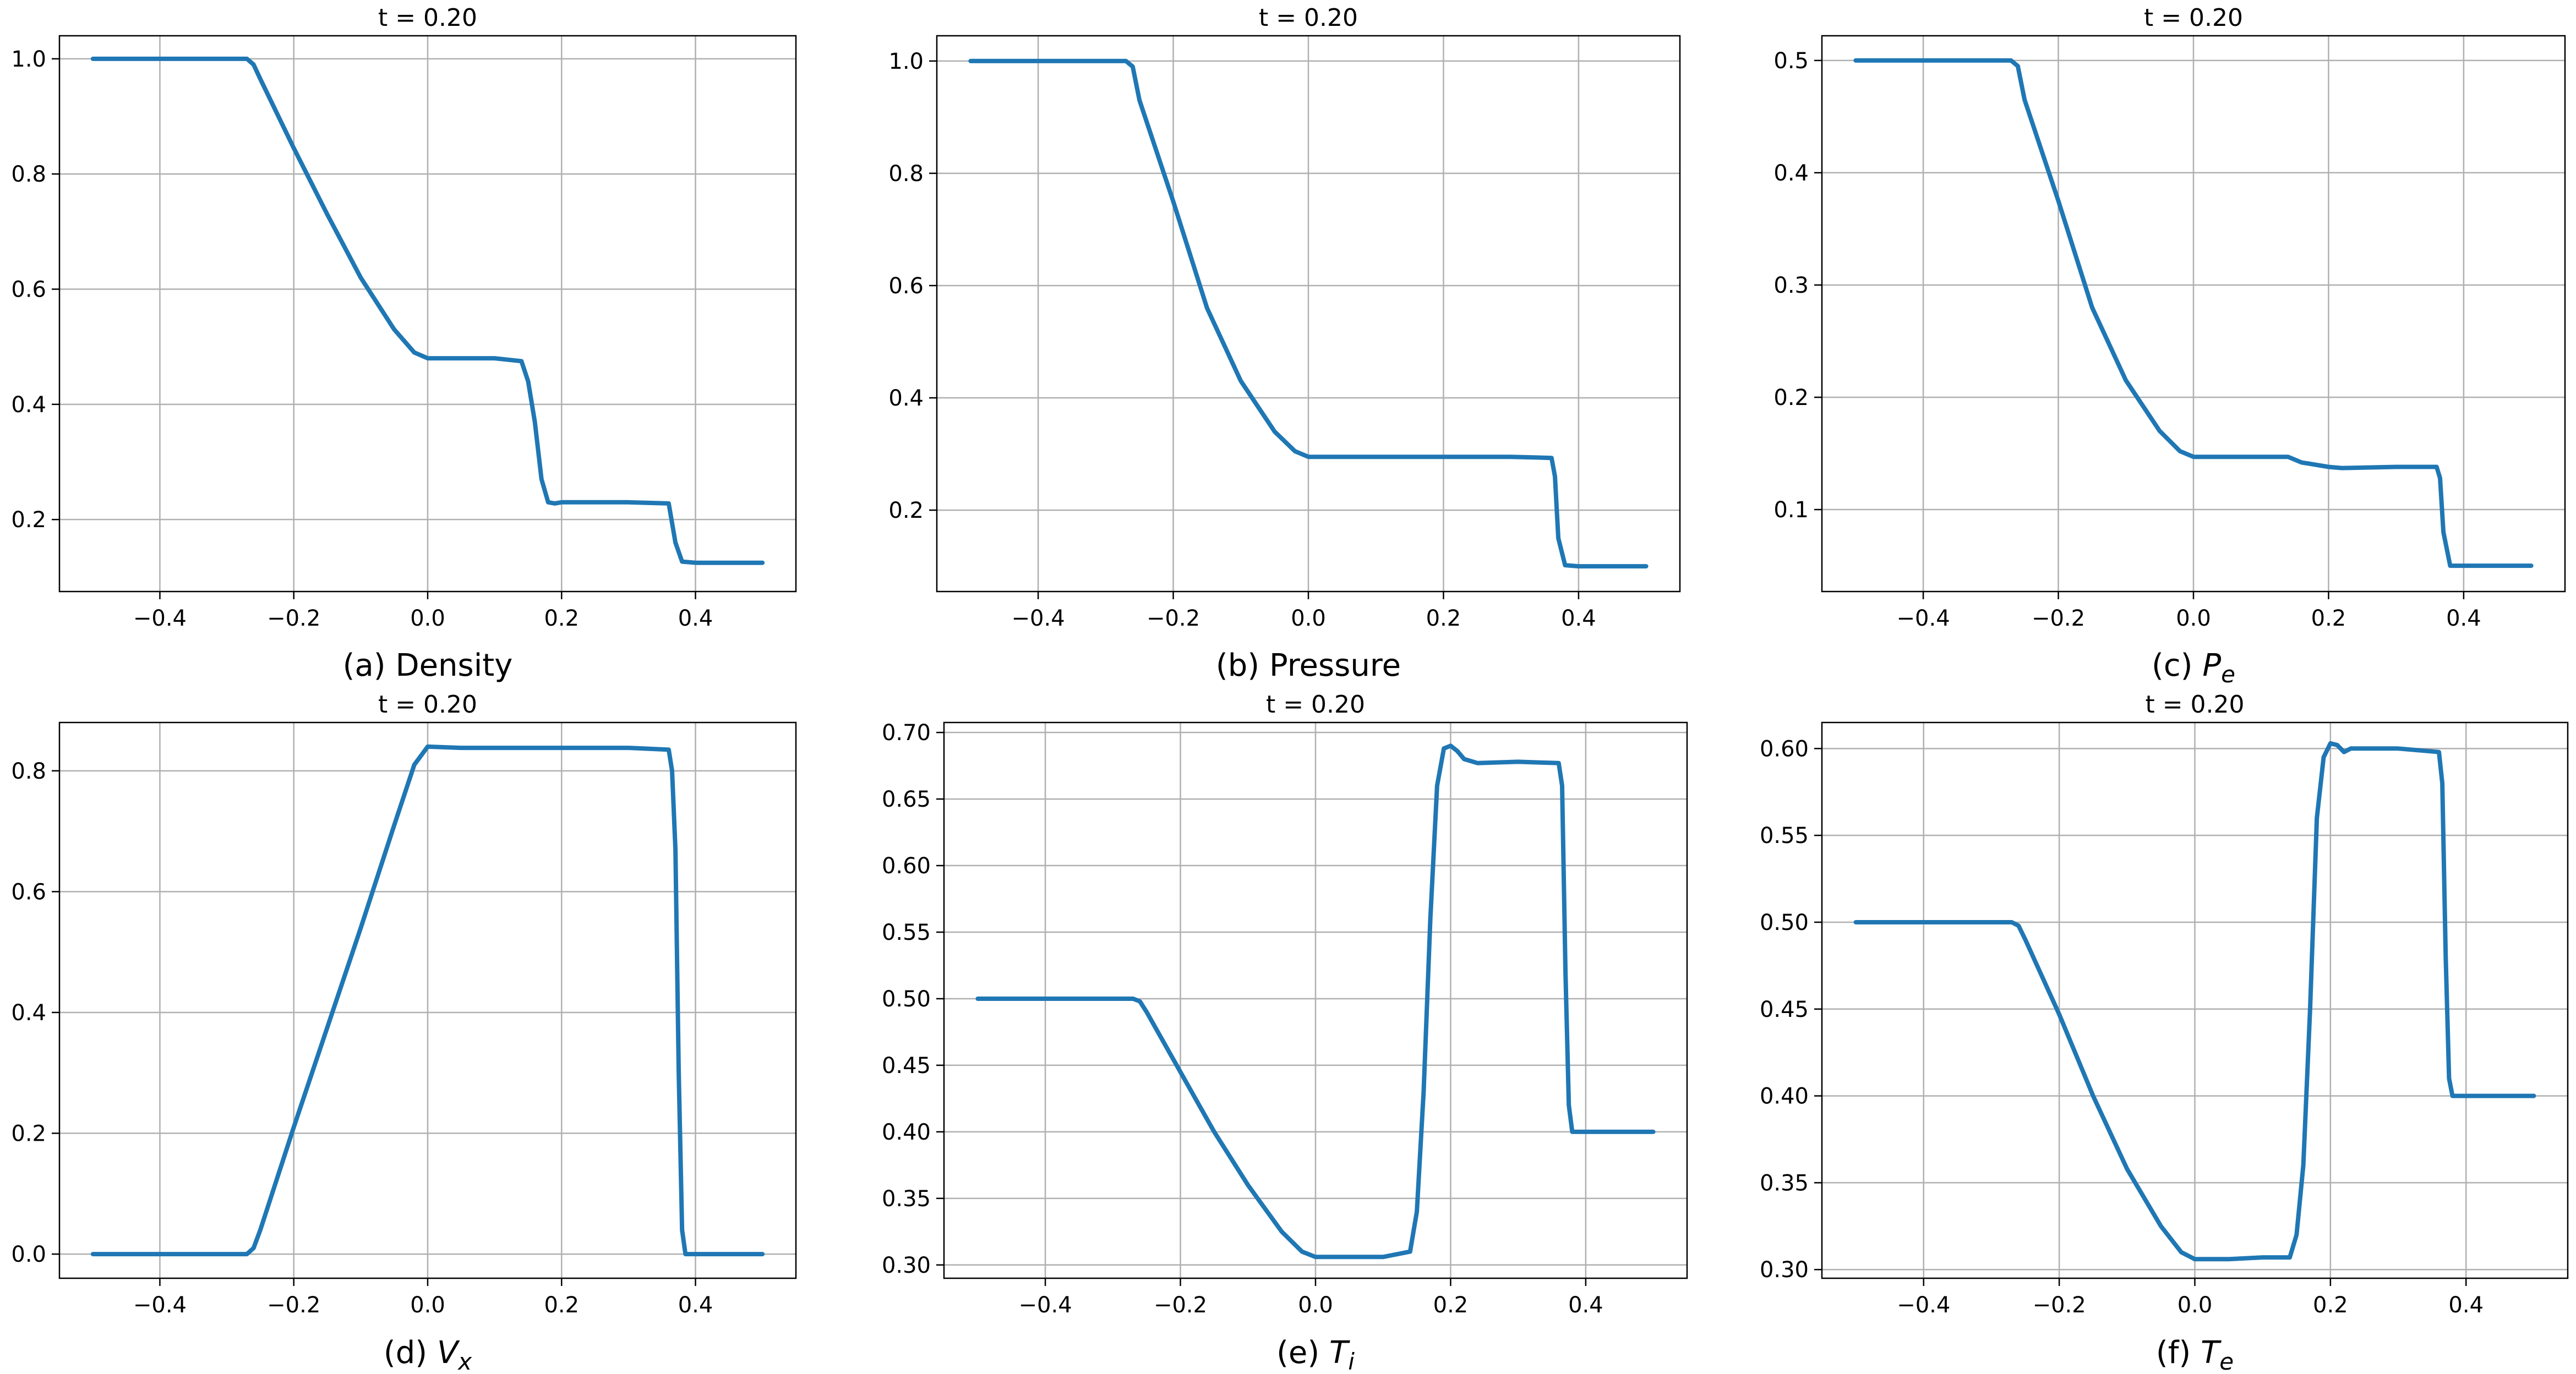 The image size is (2576, 1374). What do you see at coordinates (1352, 1361) in the screenshot?
I see `caption-subscript: i` at bounding box center [1352, 1361].